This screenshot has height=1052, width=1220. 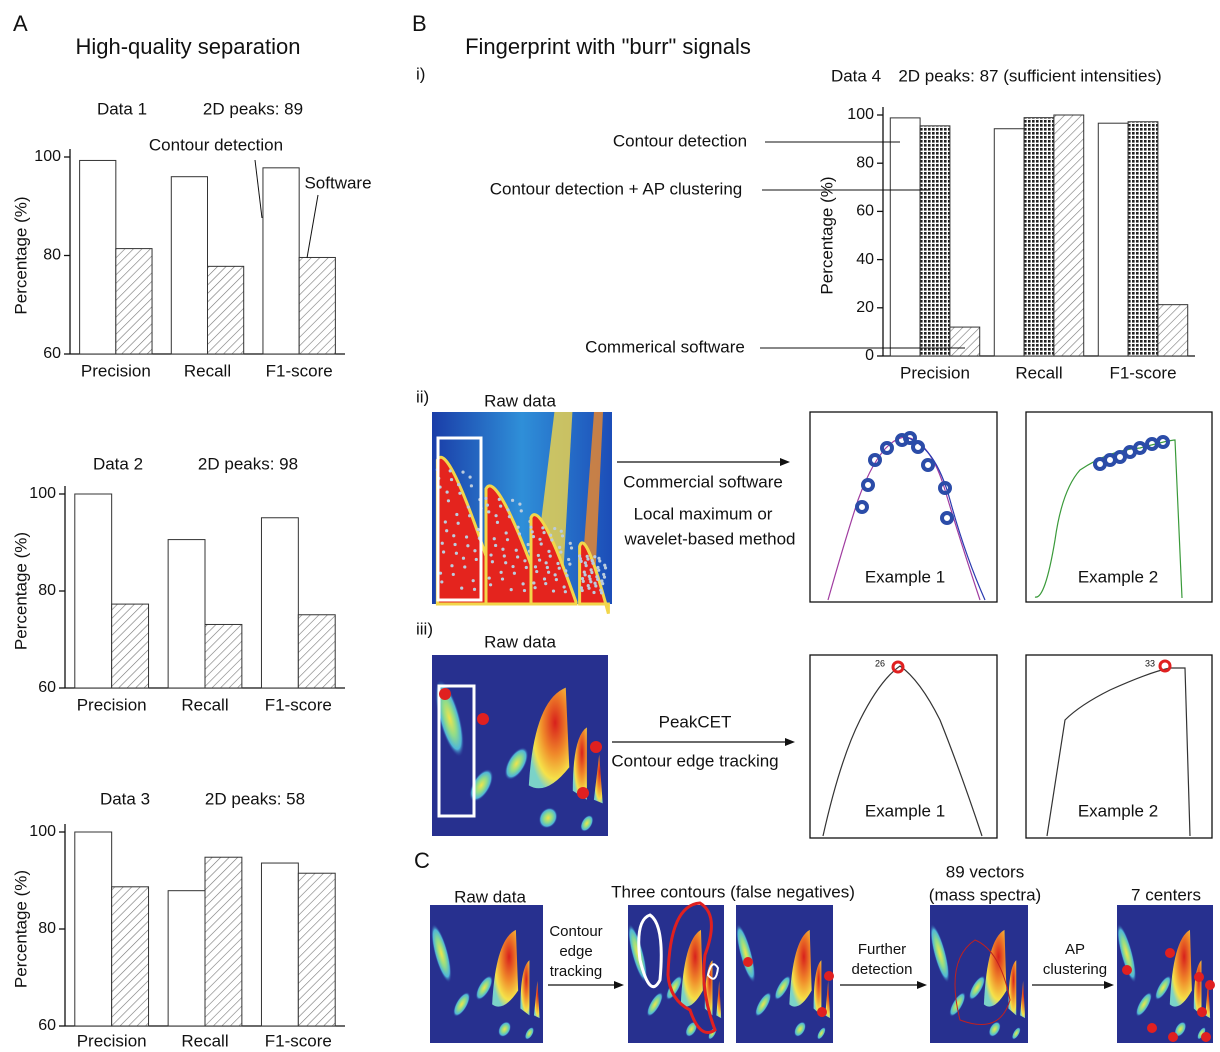 What do you see at coordinates (1118, 576) in the screenshot?
I see `label: Example 2` at bounding box center [1118, 576].